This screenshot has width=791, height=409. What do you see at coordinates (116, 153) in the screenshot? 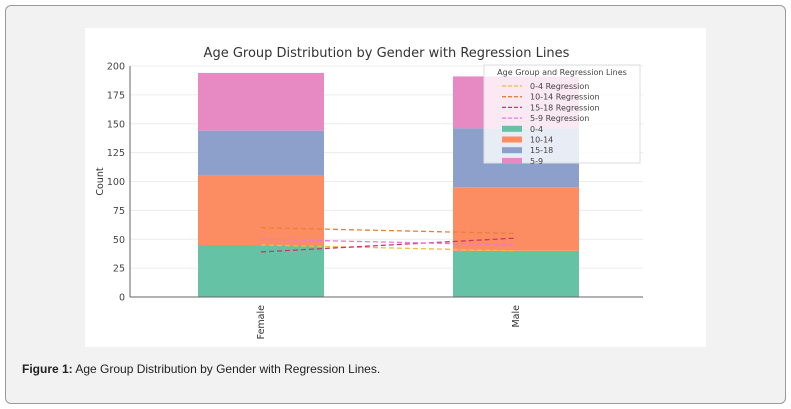
I see `y-tick-label: 125` at bounding box center [116, 153].